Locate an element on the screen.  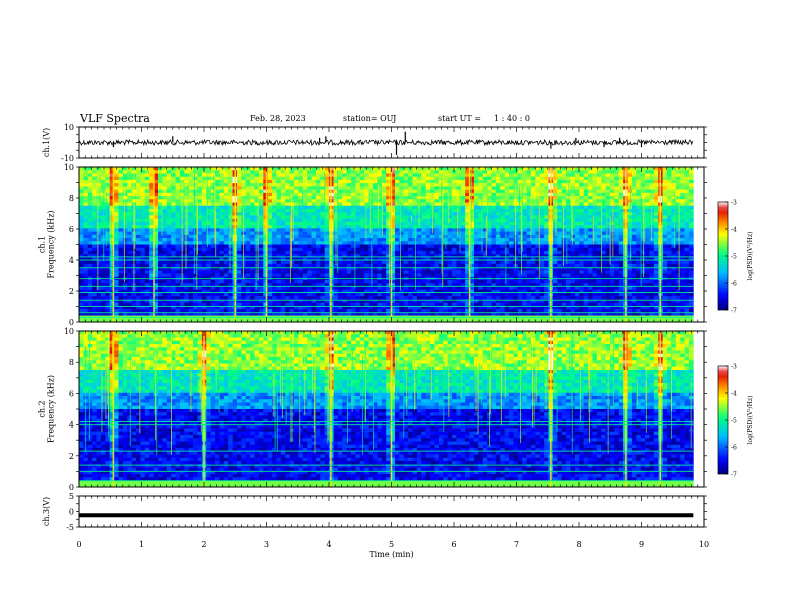
y-tick-label: 10 is located at coordinates (69, 127).